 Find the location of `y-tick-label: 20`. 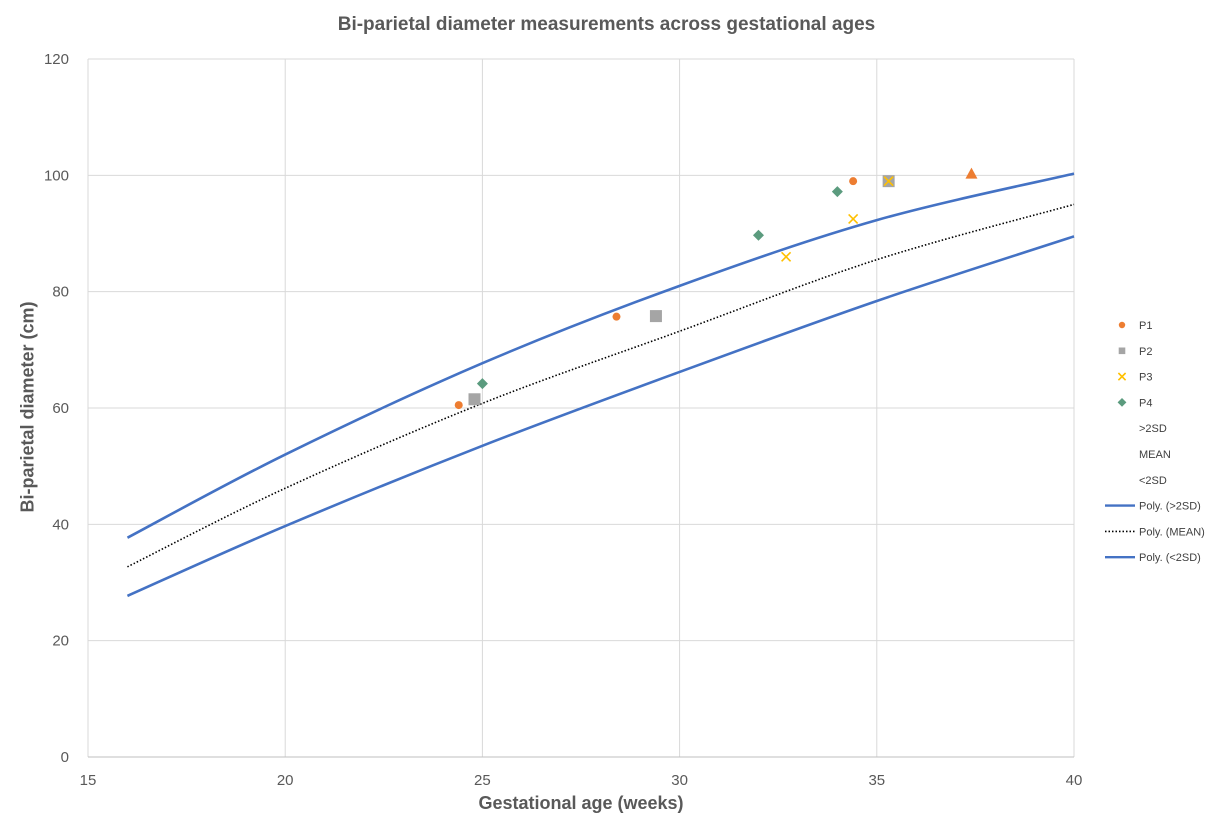

y-tick-label: 20 is located at coordinates (60, 641).